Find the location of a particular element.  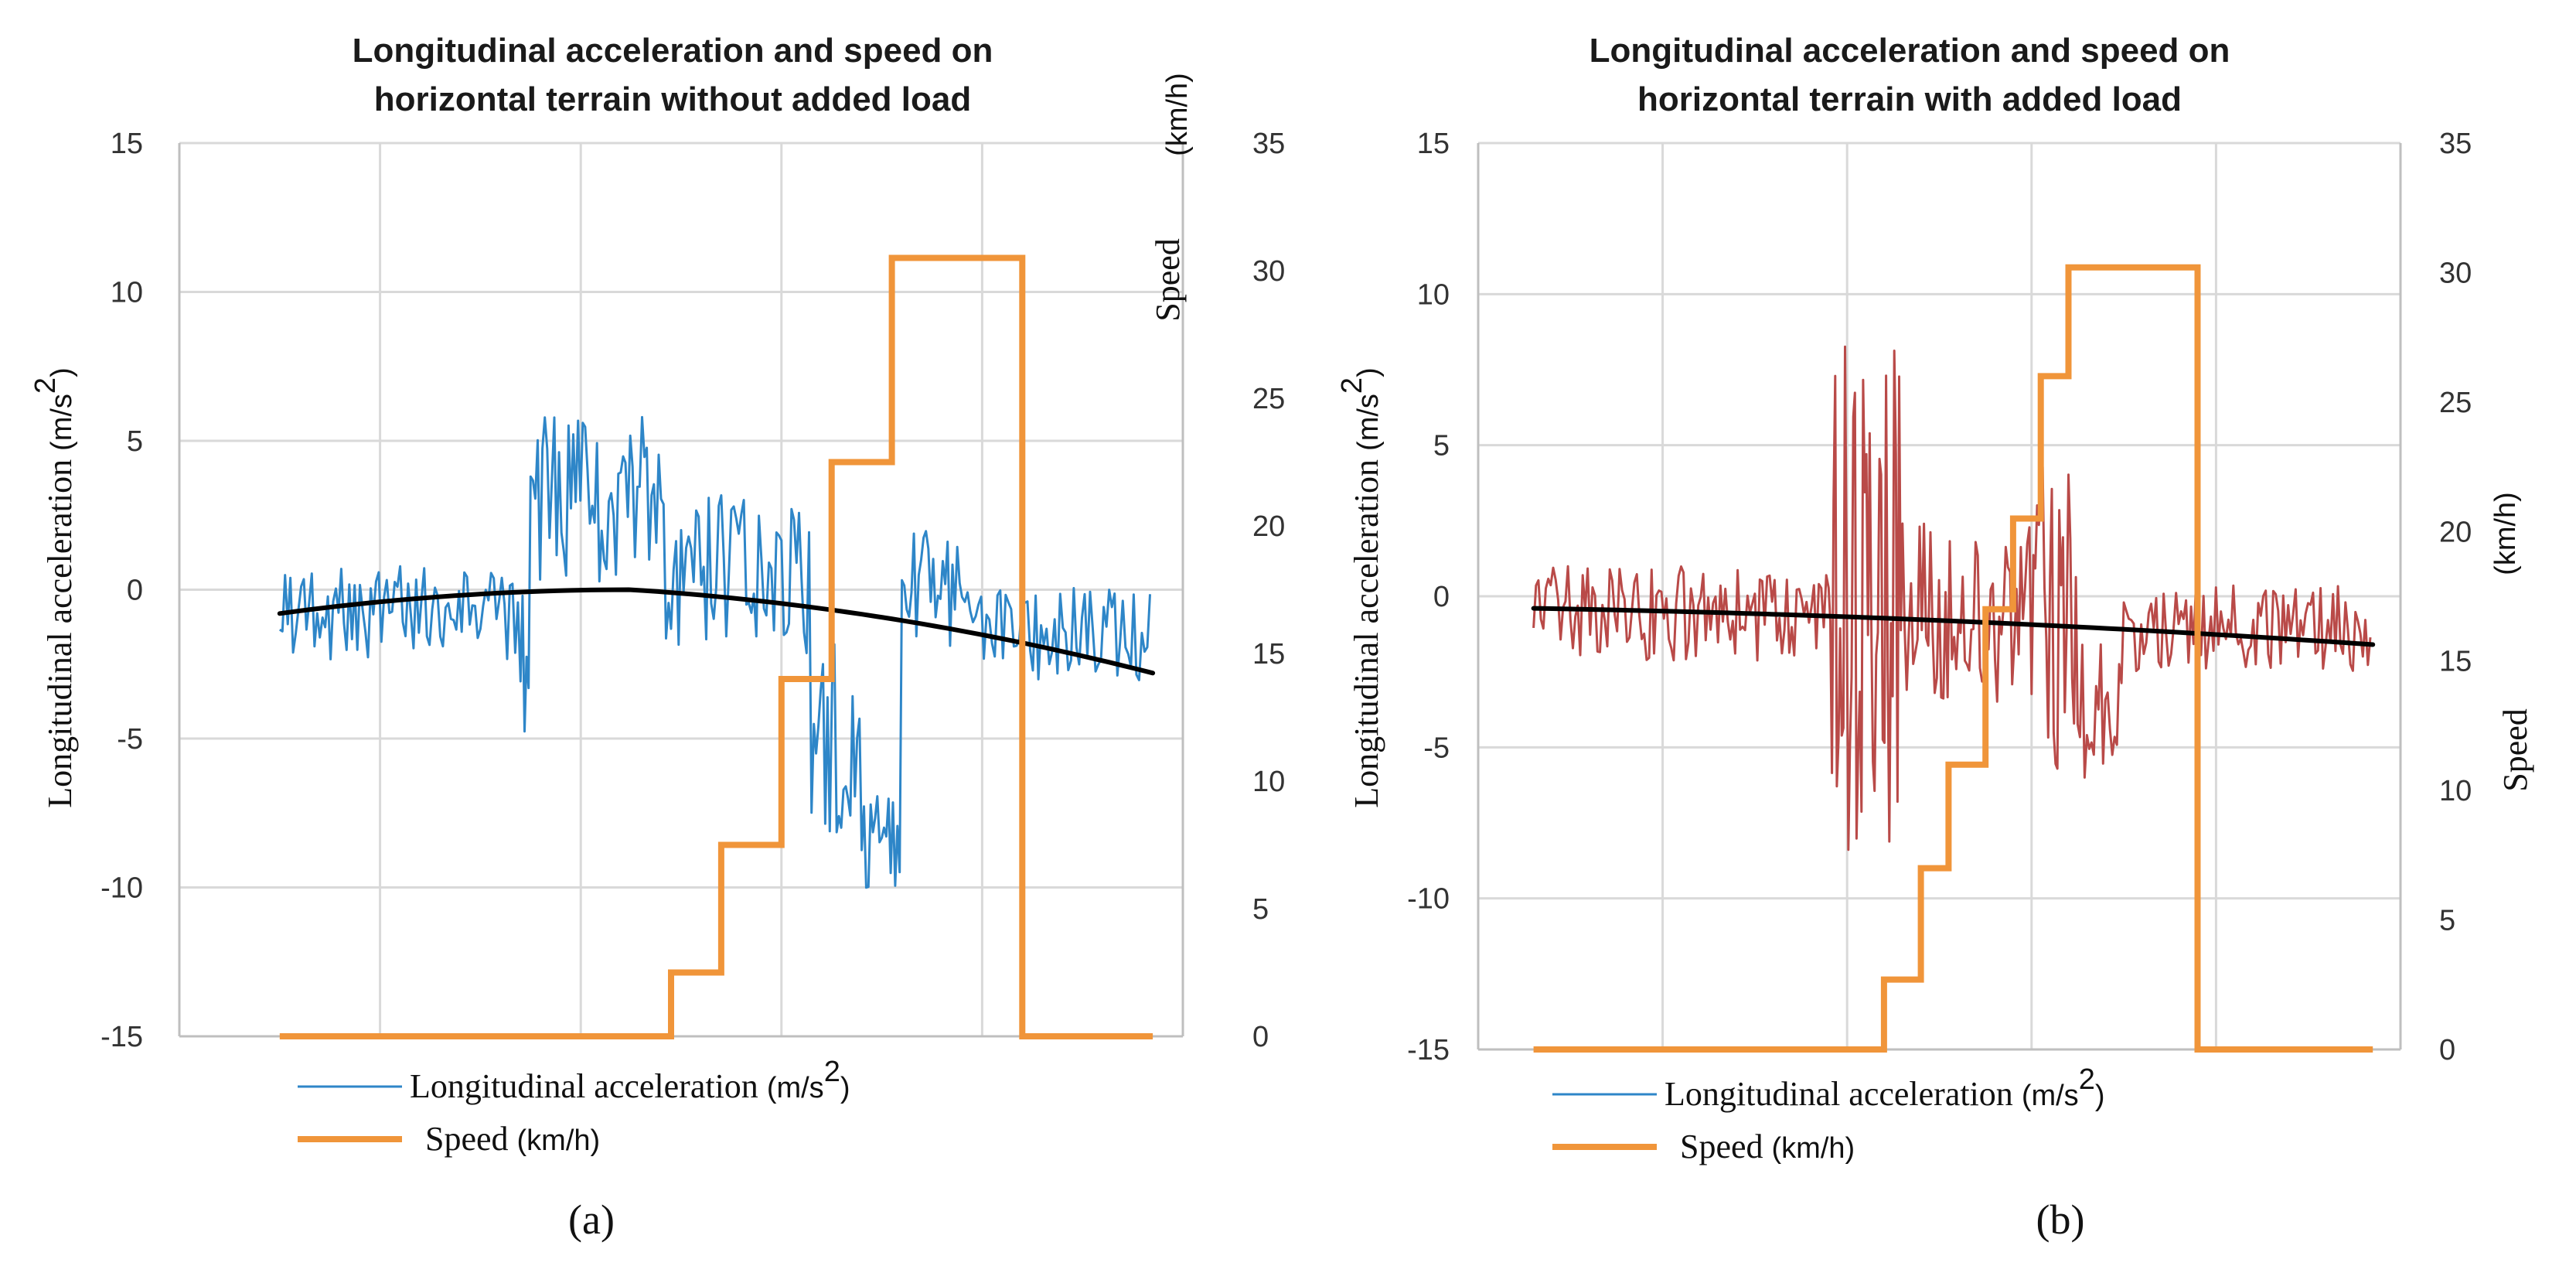

chart-title-line2: horizontal terrain without added load is located at coordinates (672, 99).